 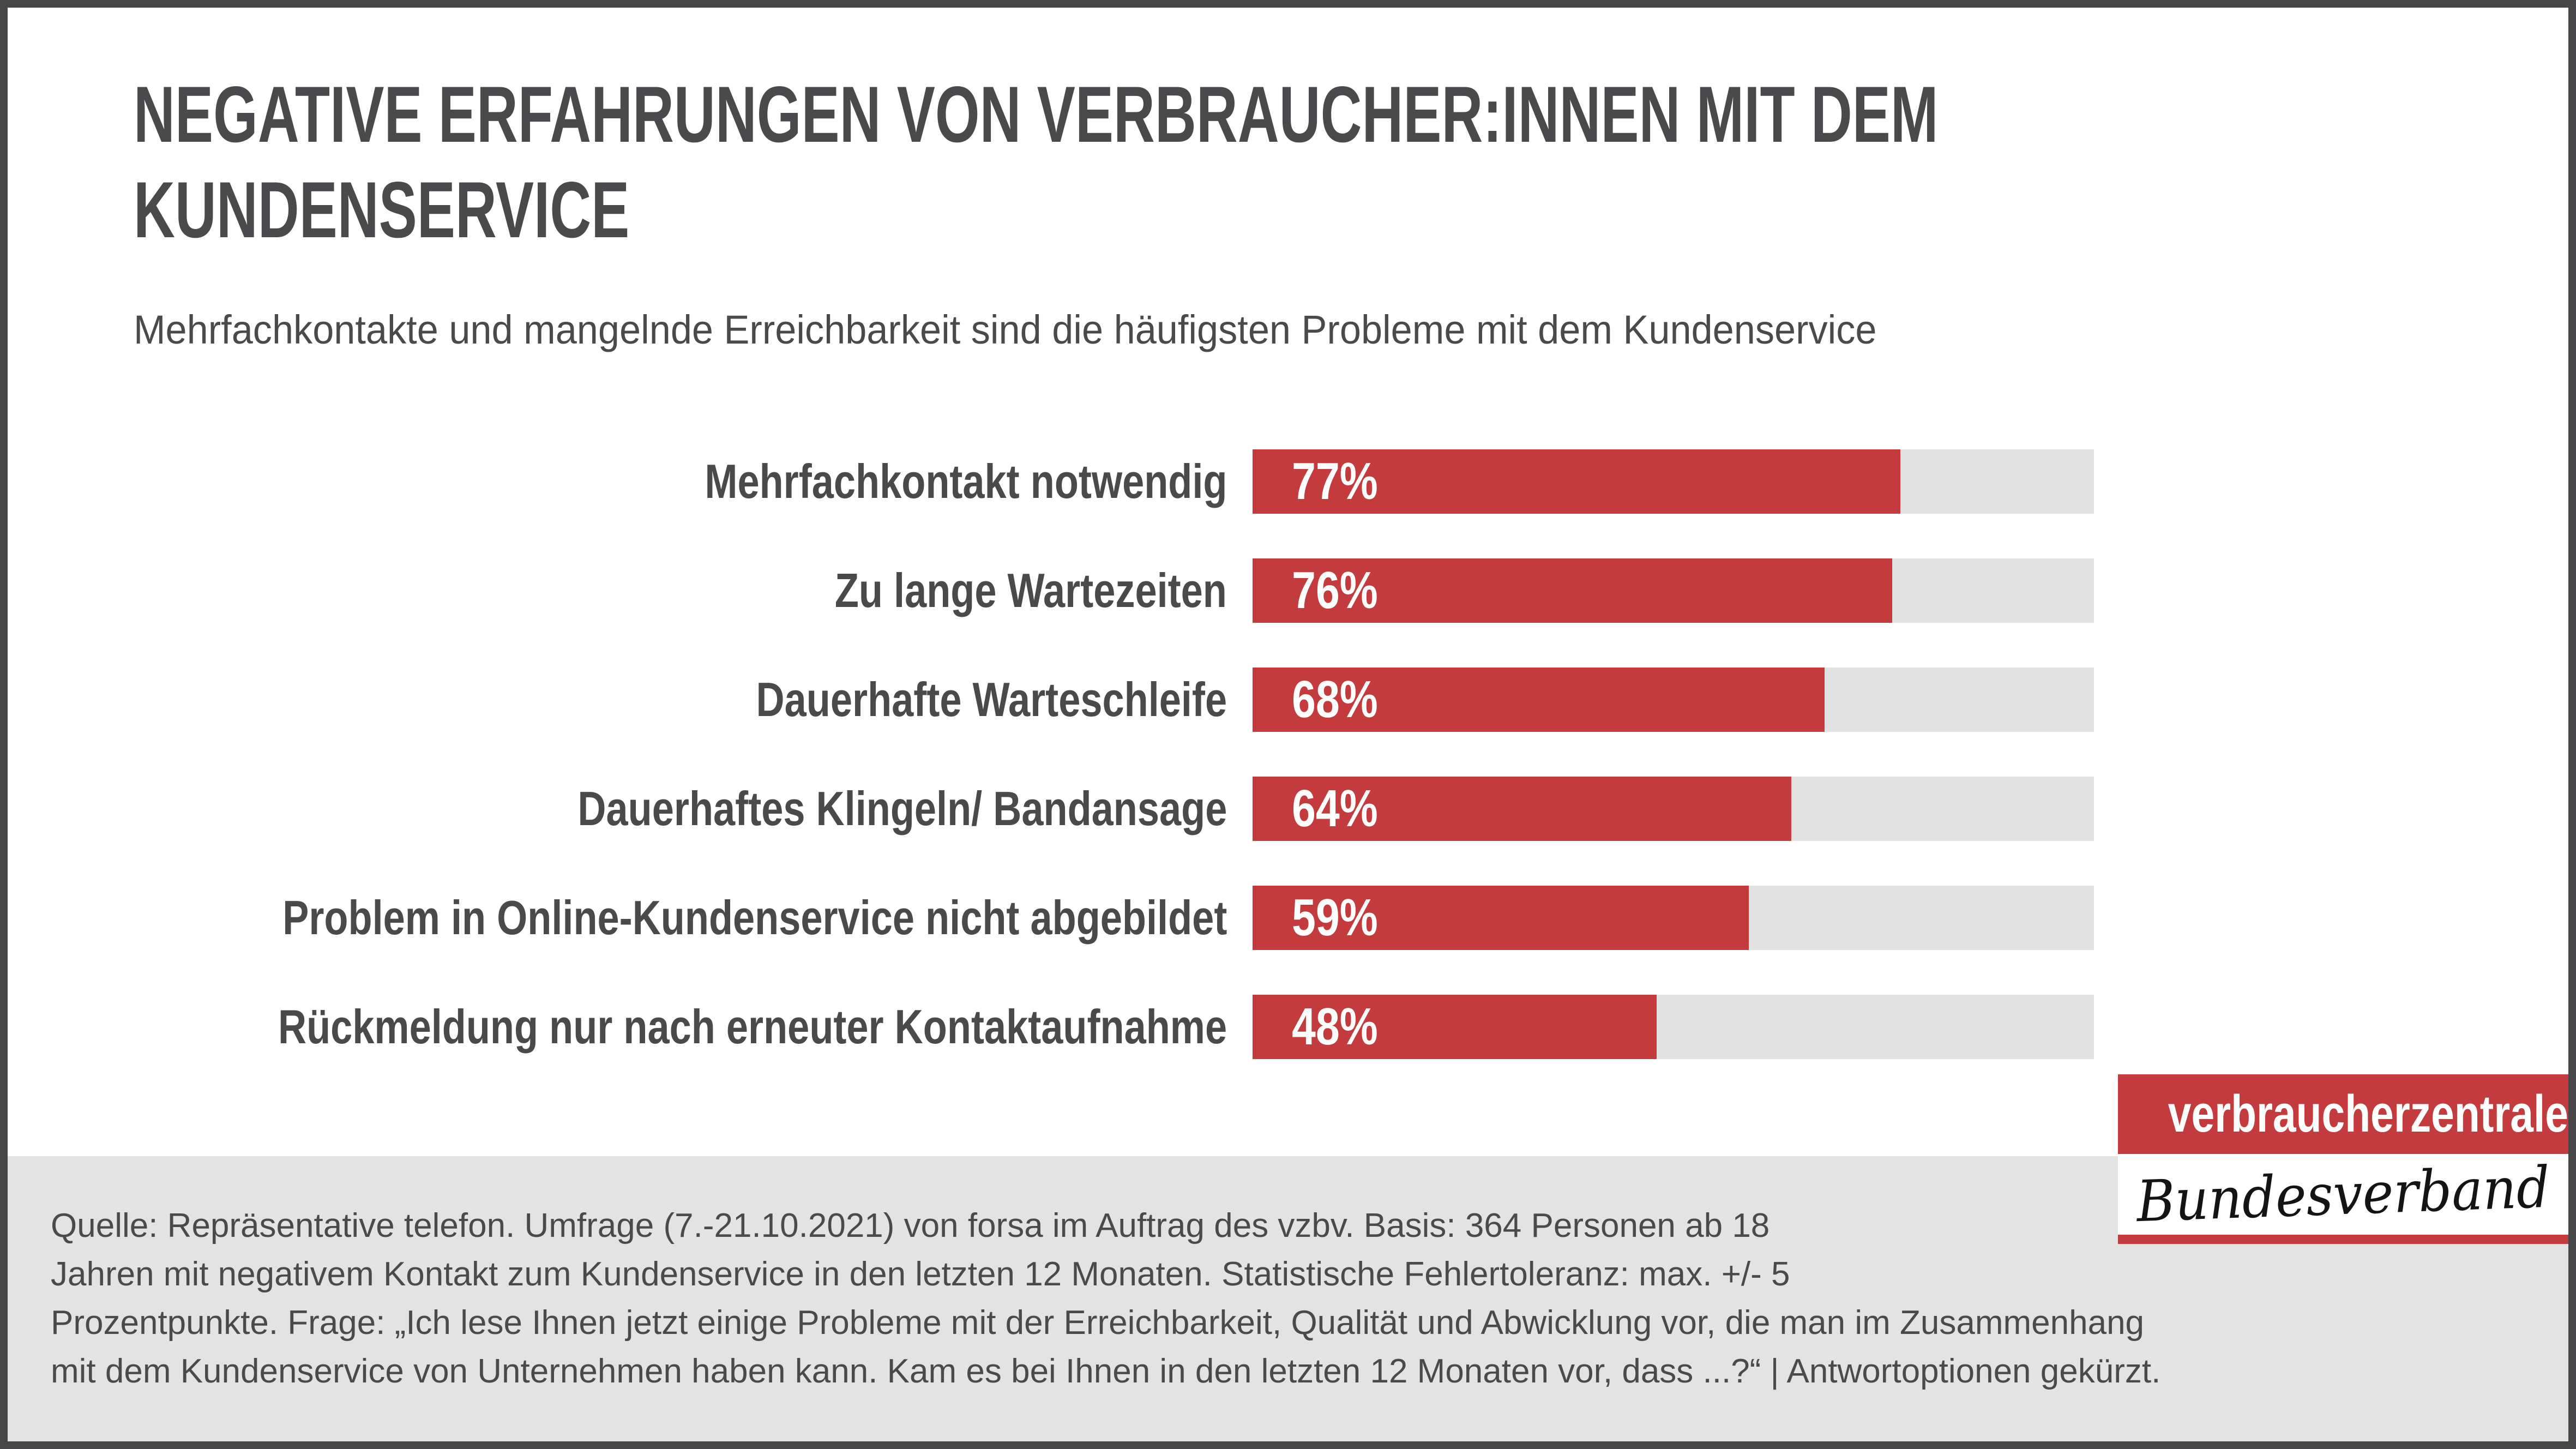 I want to click on bar-fill: 77%, so click(x=1577, y=481).